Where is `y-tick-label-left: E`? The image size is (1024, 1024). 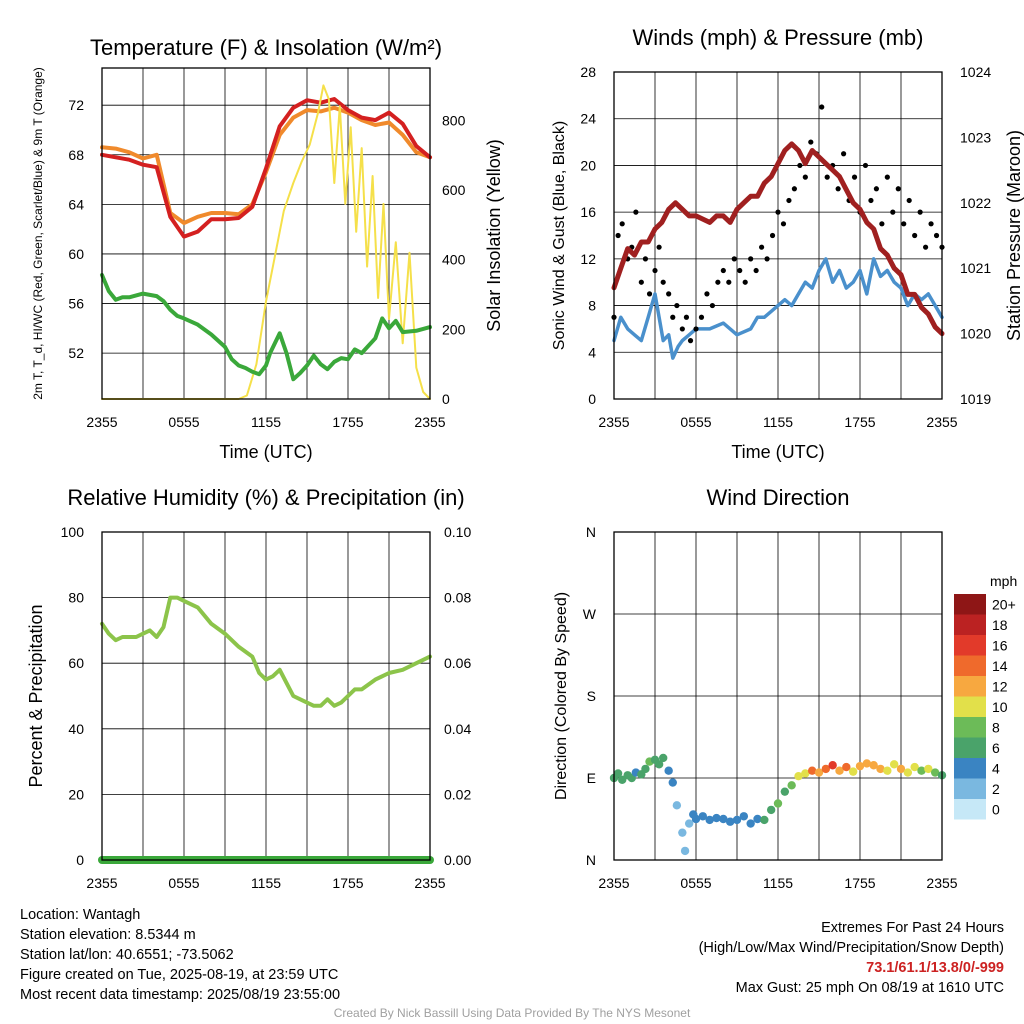
y-tick-label-left: E is located at coordinates (591, 778).